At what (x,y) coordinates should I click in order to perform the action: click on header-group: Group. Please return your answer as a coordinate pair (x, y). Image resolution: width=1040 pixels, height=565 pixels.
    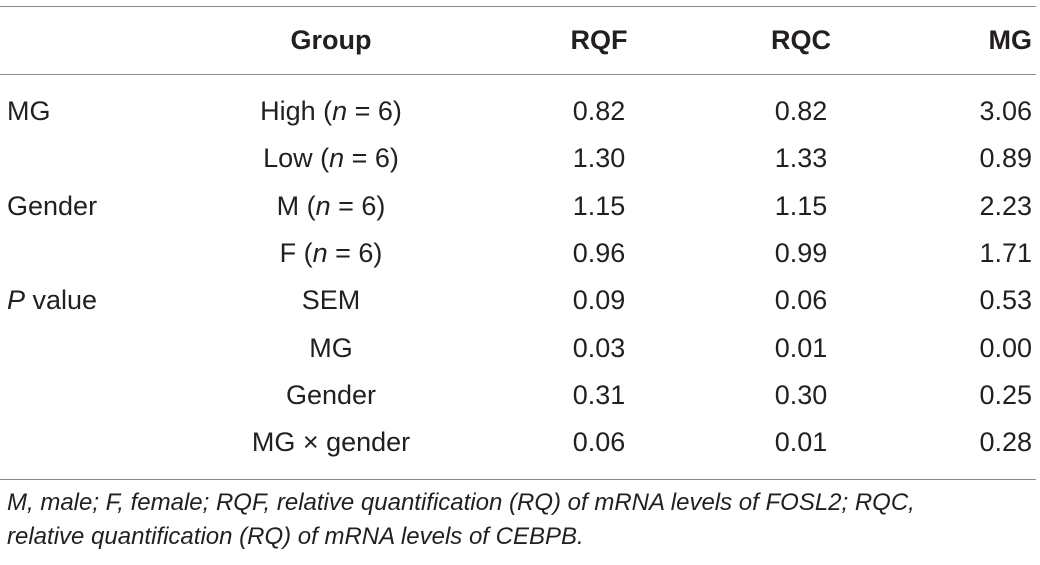
    Looking at the image, I should click on (331, 40).